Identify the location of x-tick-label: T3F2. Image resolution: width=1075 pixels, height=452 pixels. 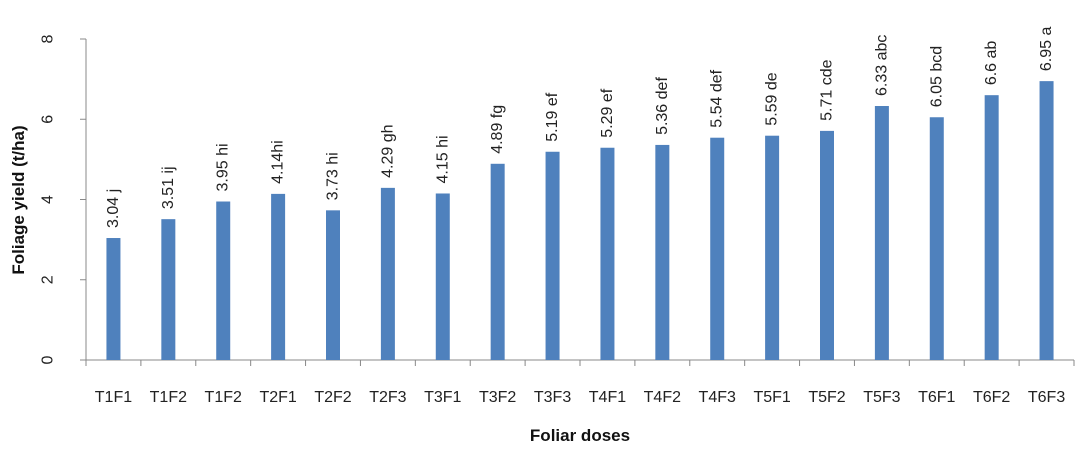
(497, 397).